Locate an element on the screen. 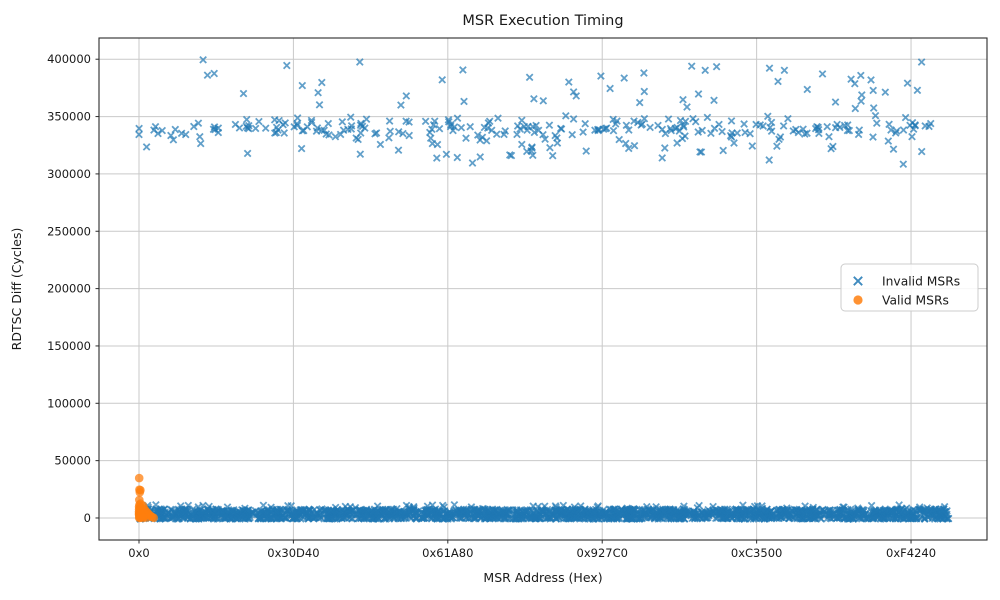  y-tick-label: 350000 is located at coordinates (69, 117).